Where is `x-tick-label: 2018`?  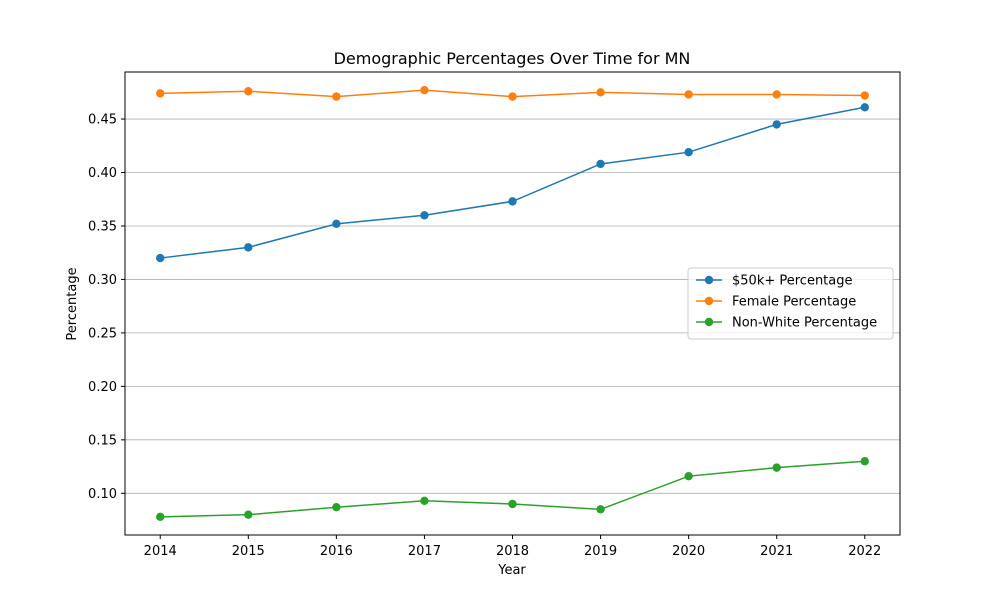 x-tick-label: 2018 is located at coordinates (512, 551).